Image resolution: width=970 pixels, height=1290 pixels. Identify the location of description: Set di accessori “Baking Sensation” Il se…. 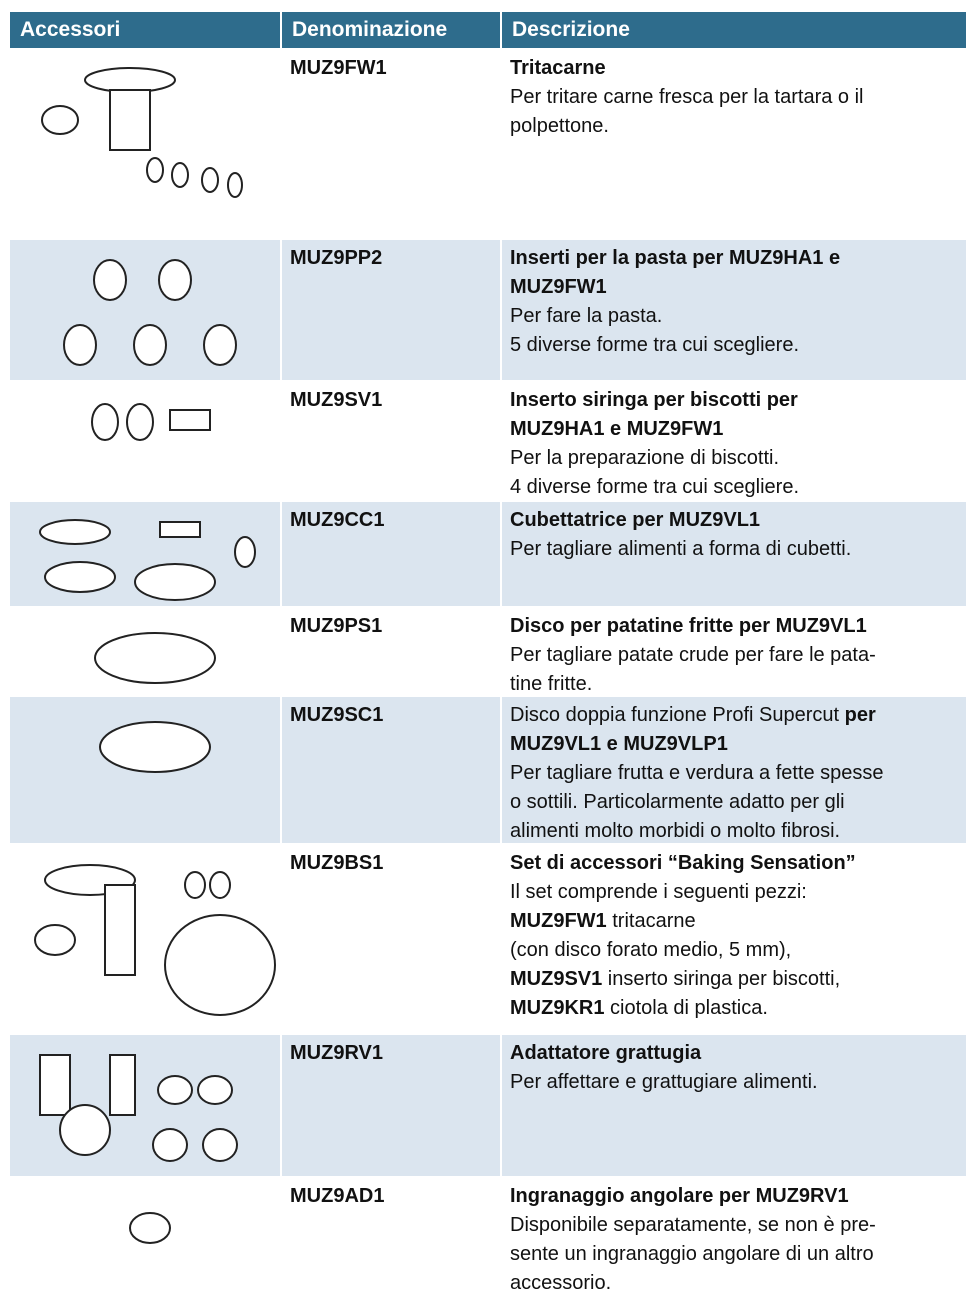
(734, 939).